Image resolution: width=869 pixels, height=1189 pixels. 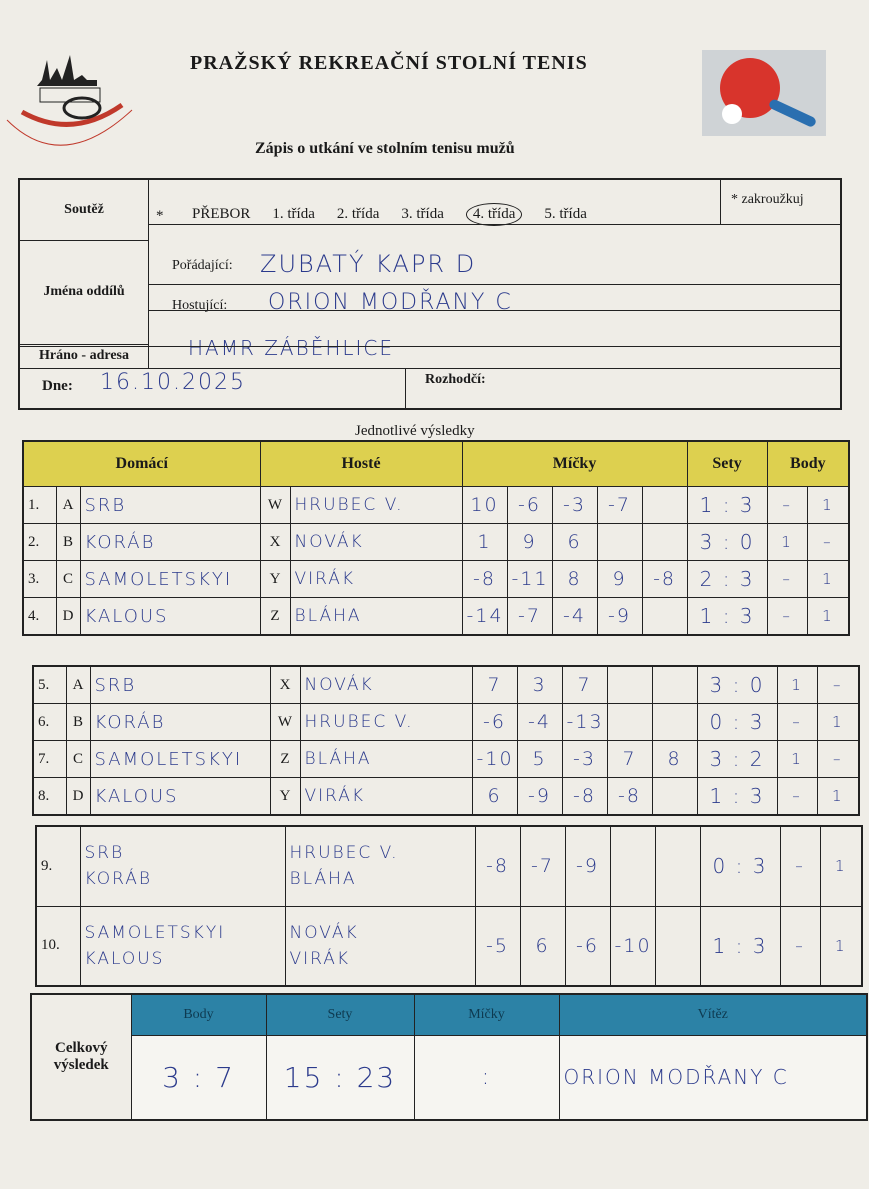 I want to click on address-value: HAMR ZÁBĚHLICE, so click(x=291, y=348).